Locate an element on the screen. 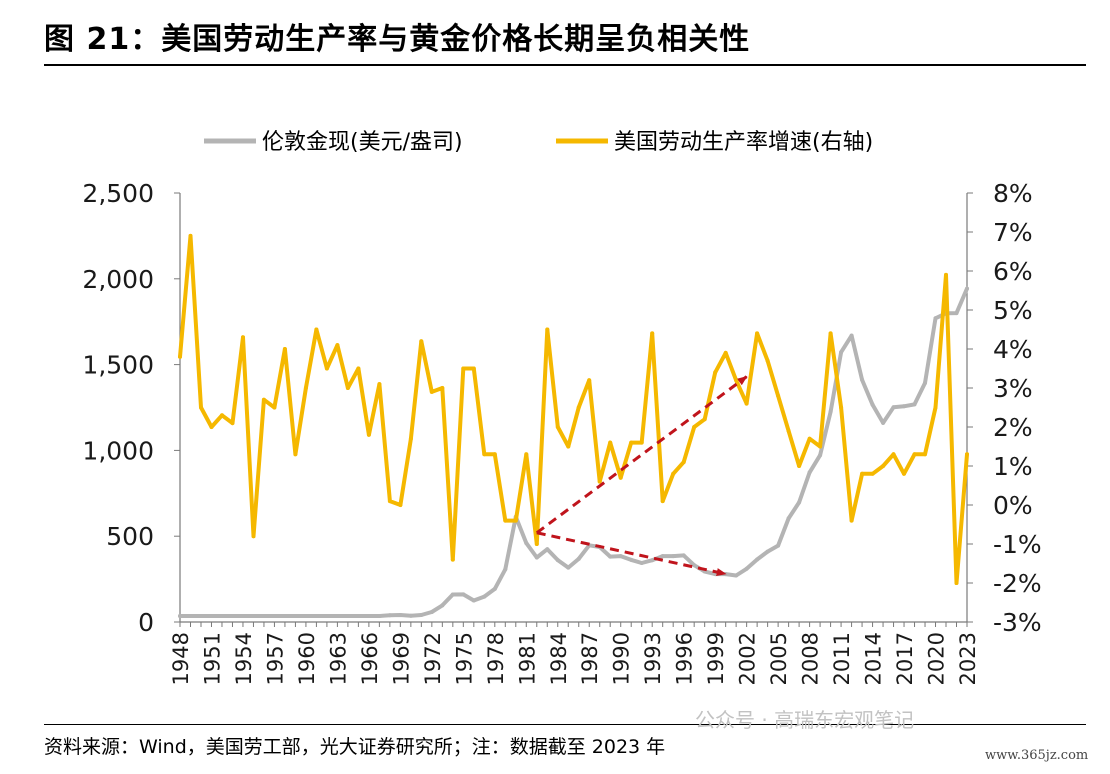 The image size is (1110, 774). y-right-tick-label: -1% is located at coordinates (1017, 544).